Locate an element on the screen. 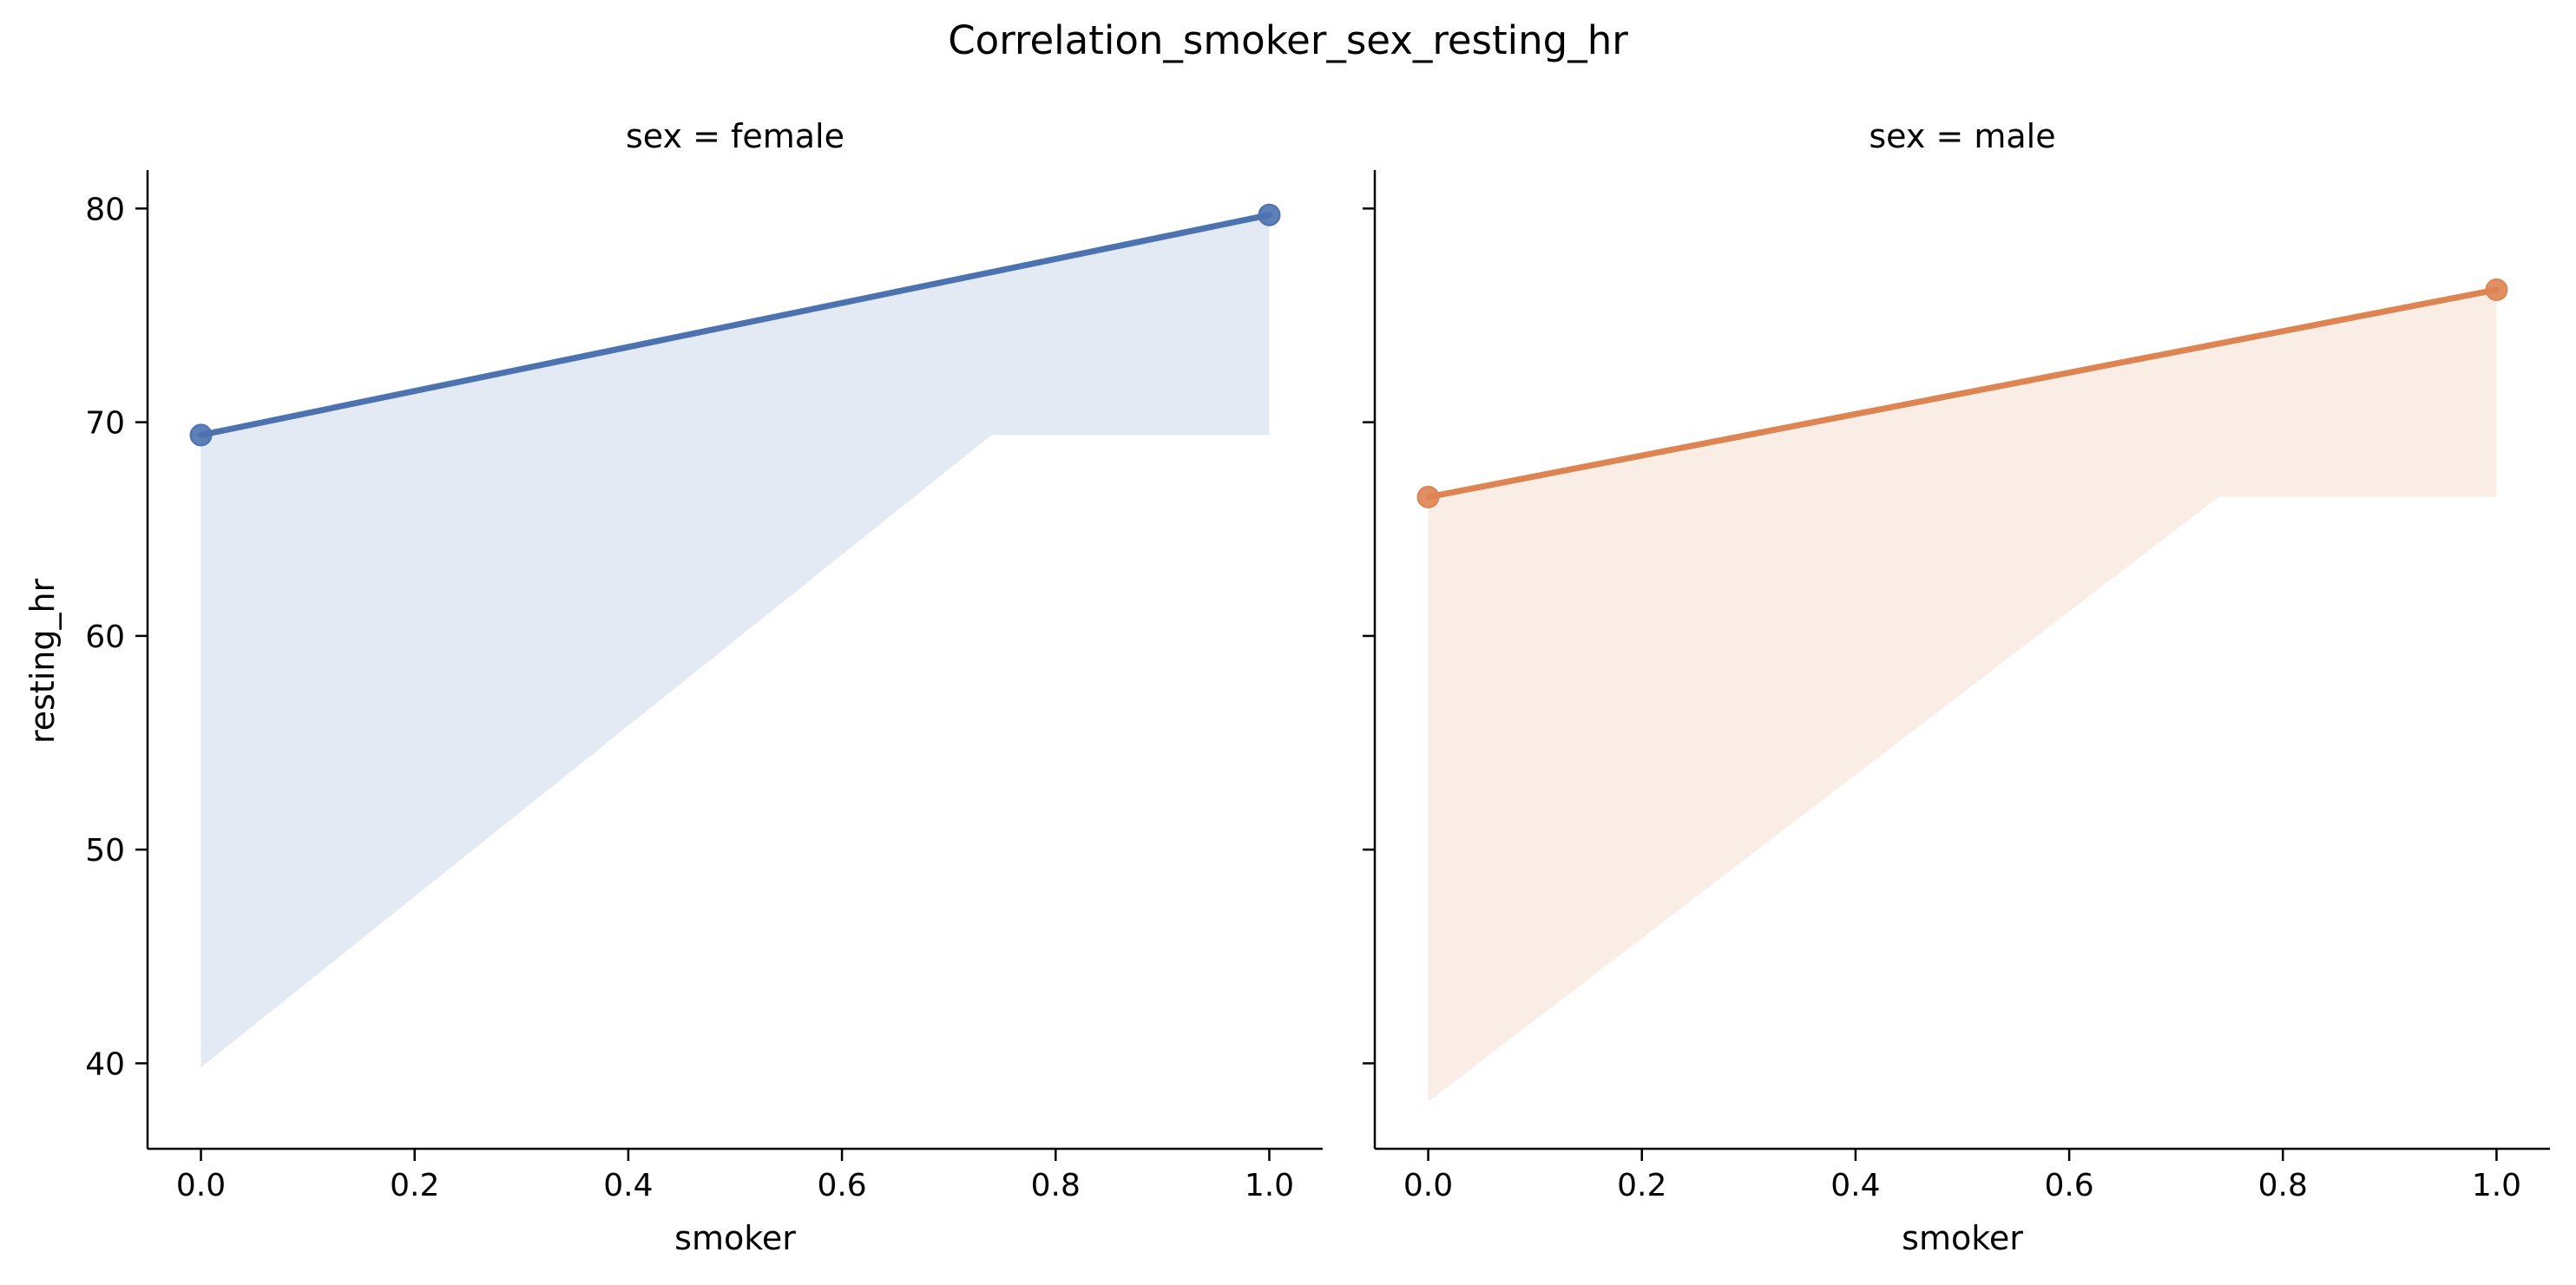 This screenshot has width=2576, height=1285. y-tick-label: 60 is located at coordinates (105, 637).